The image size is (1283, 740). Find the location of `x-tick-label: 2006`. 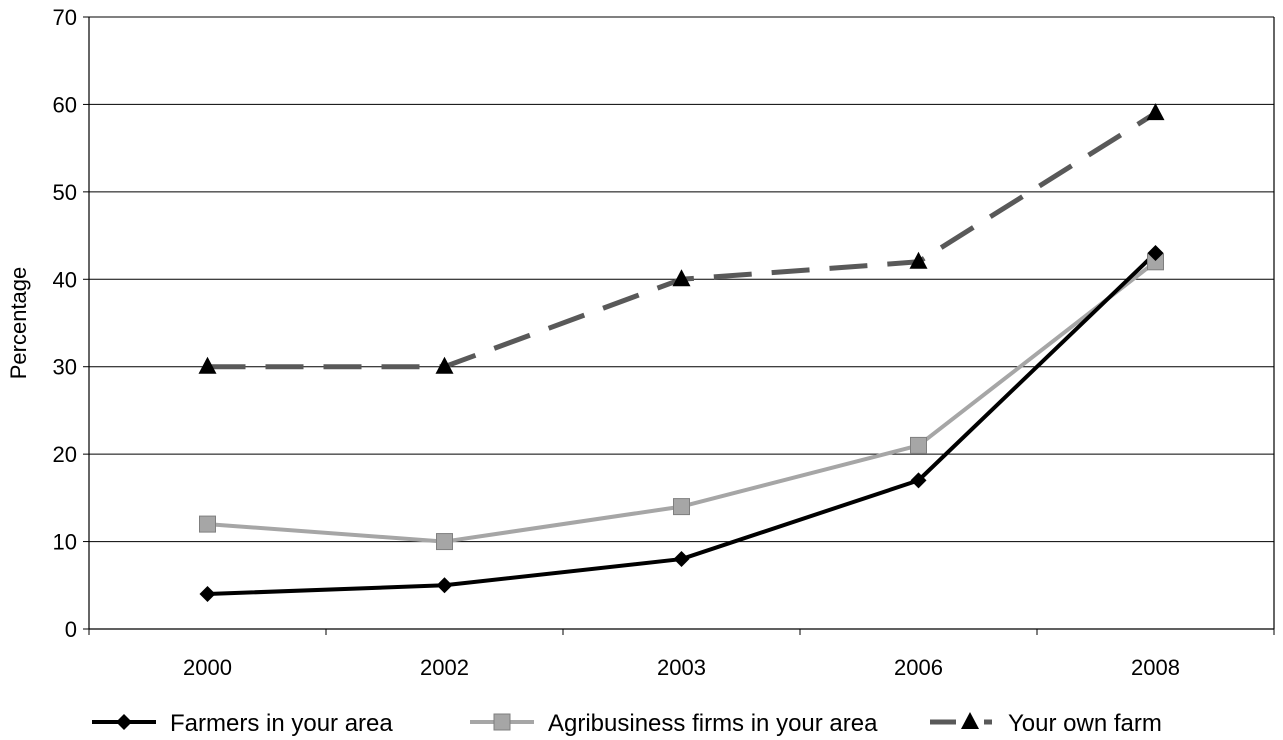

x-tick-label: 2006 is located at coordinates (918, 667).